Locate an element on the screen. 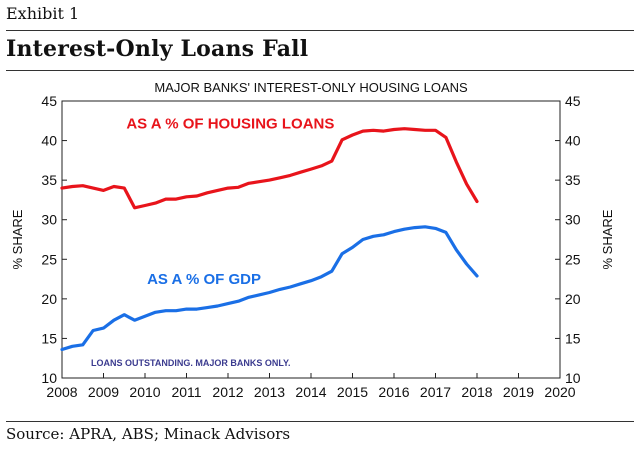  y-tick-label-left: 10 is located at coordinates (49, 378).